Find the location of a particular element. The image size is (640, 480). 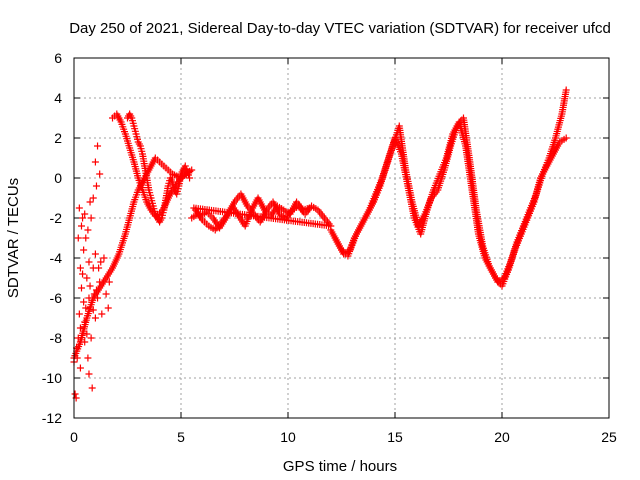

x-tick-label: 15 is located at coordinates (395, 437).